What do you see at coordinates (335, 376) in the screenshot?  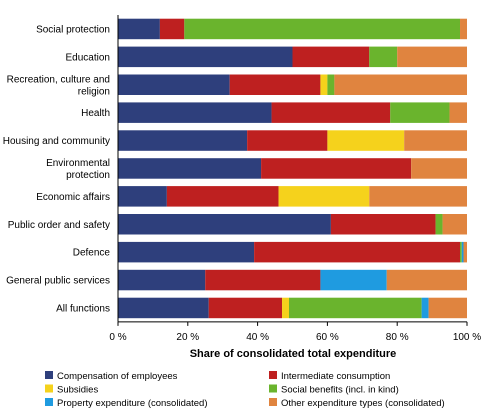 I see `legend-label: Intermediate consumption` at bounding box center [335, 376].